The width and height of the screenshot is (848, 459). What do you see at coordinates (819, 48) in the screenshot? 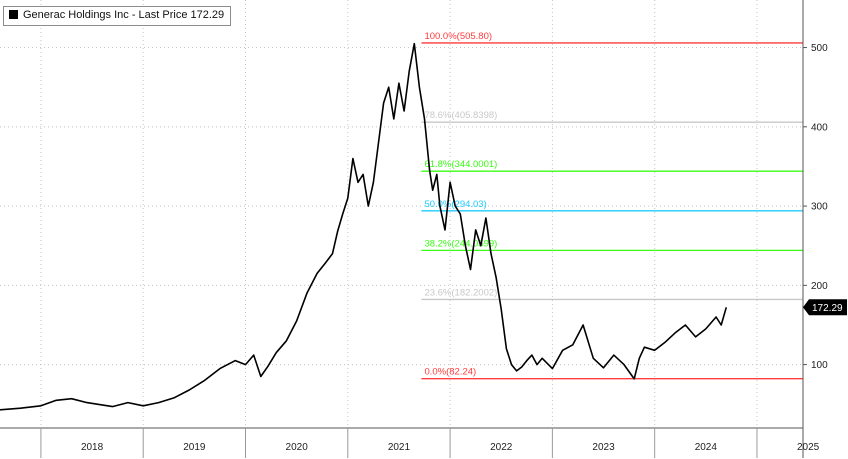
I see `y-tick-label: 500` at bounding box center [819, 48].